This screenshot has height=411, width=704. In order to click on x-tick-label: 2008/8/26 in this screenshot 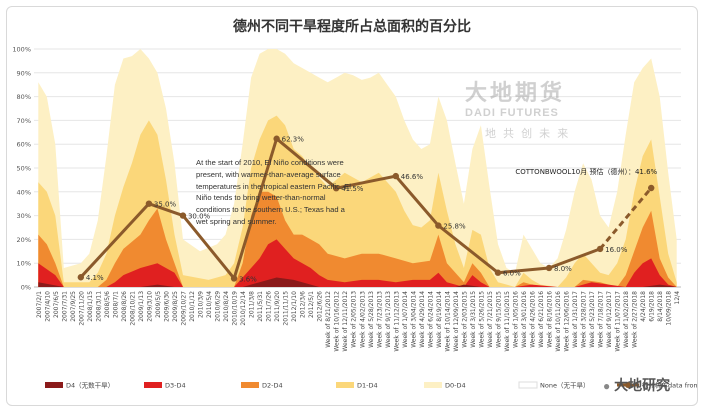, I will do `click(124, 306)`.